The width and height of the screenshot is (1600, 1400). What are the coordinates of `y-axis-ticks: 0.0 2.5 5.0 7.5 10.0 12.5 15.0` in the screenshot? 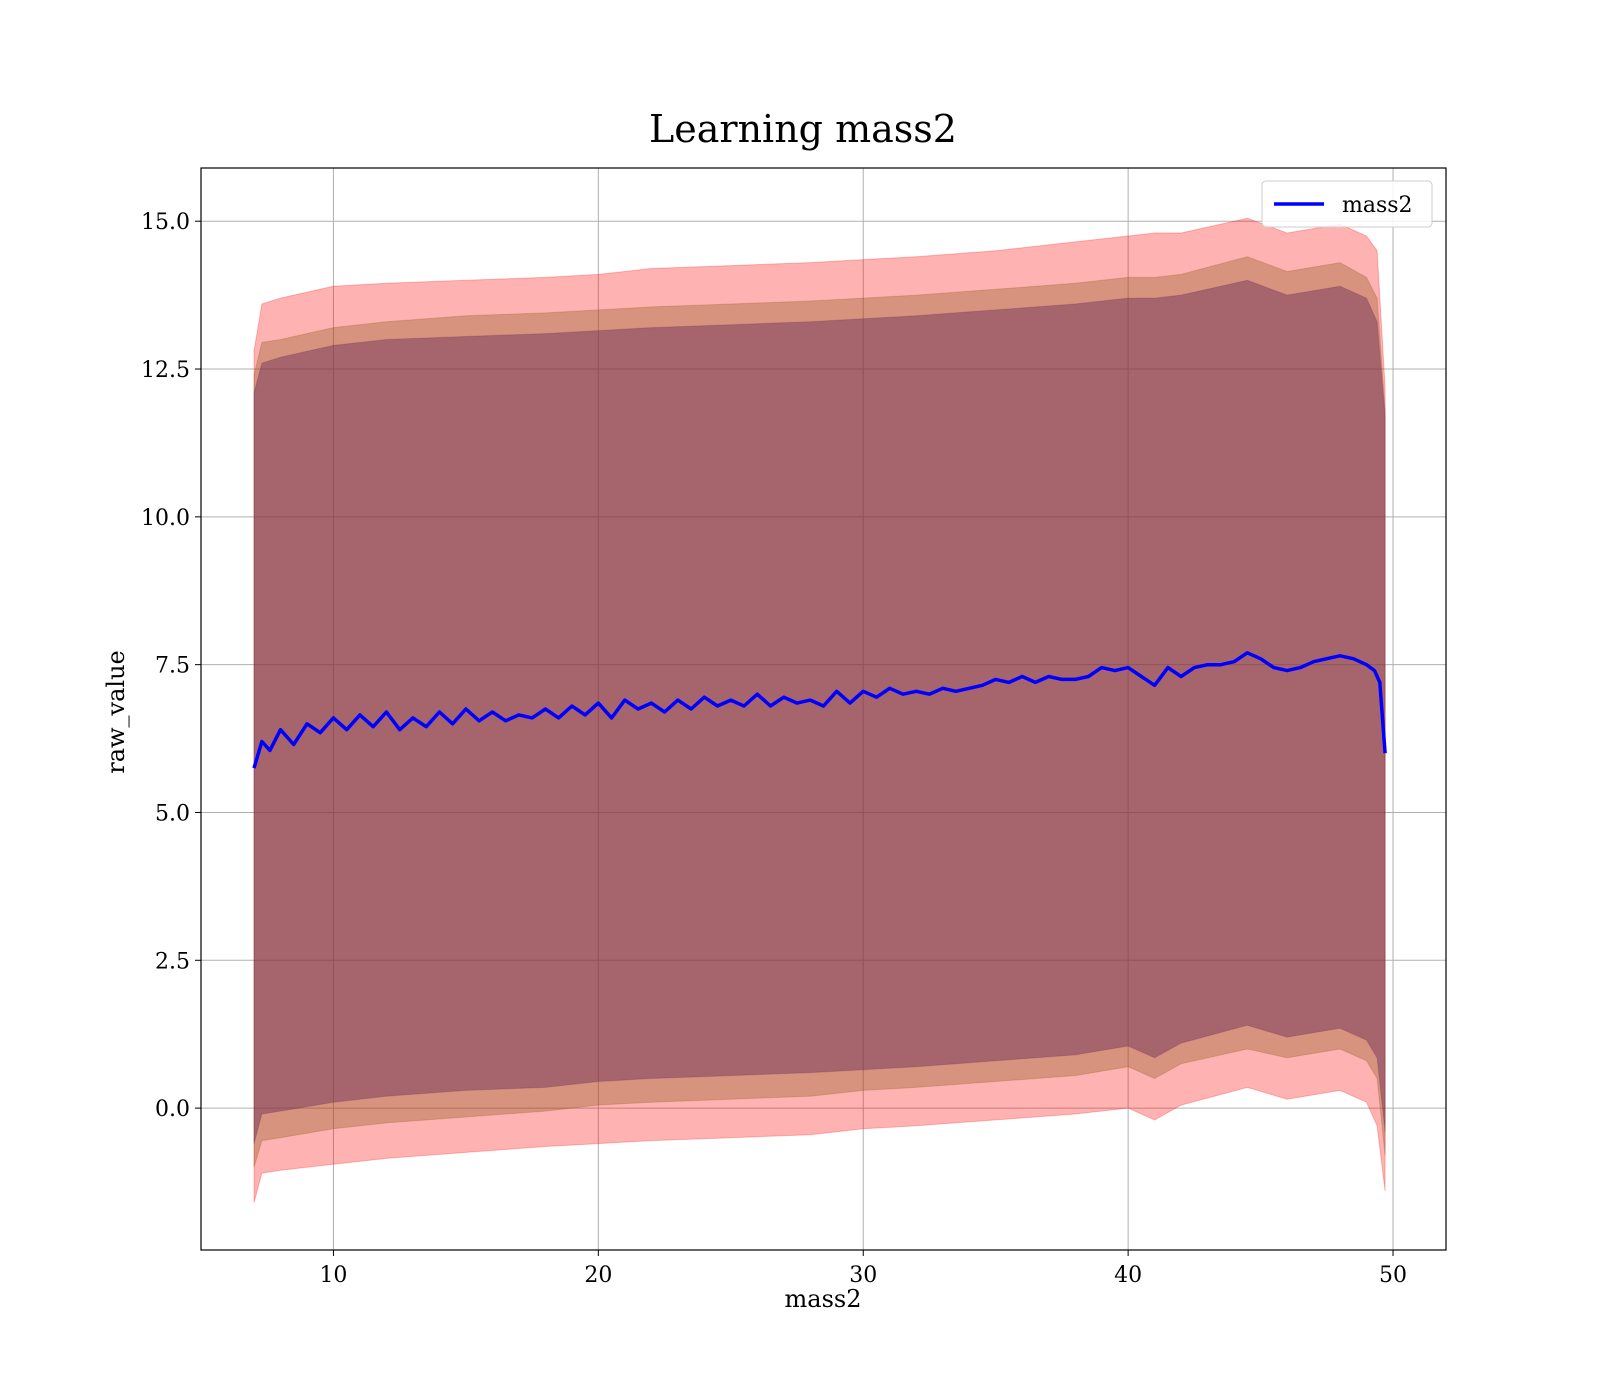 It's located at (171, 666).